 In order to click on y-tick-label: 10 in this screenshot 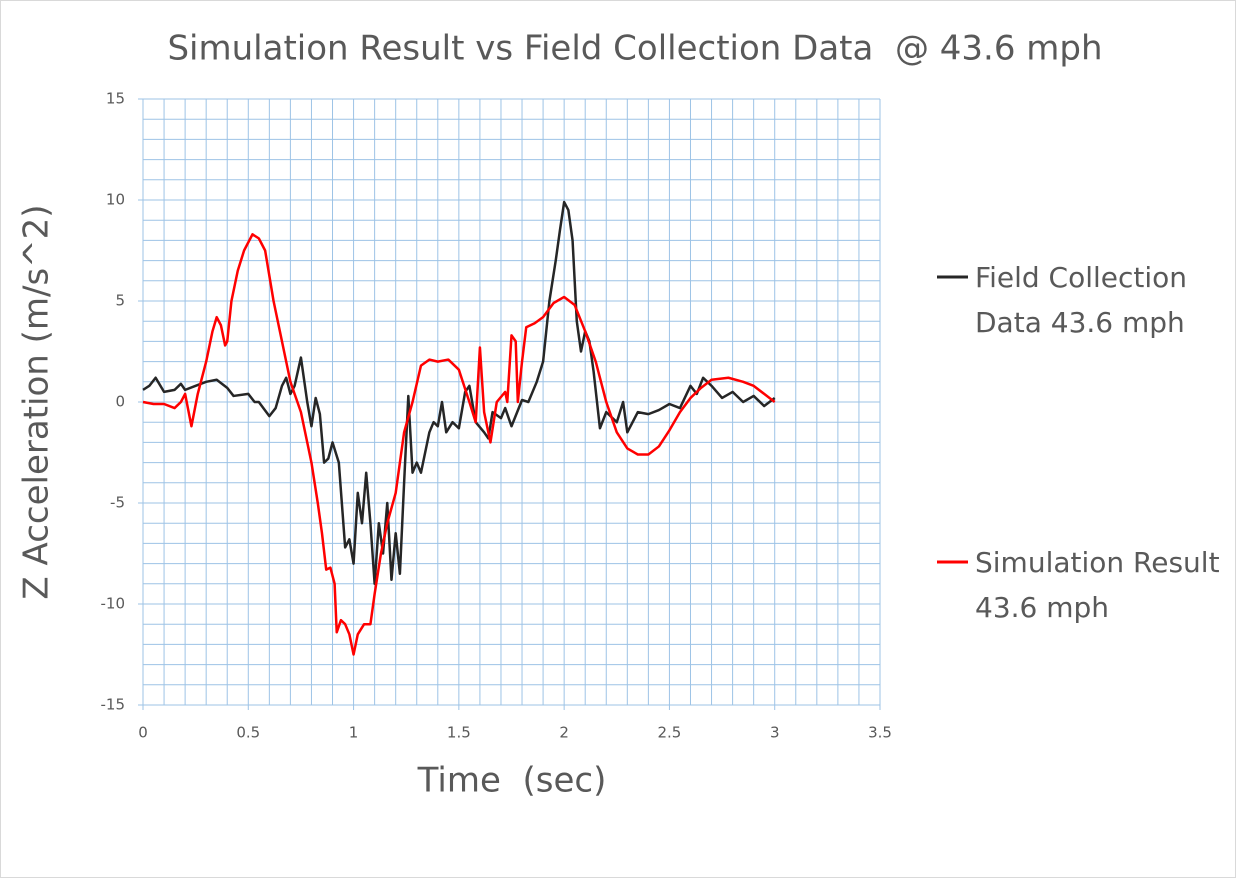, I will do `click(115, 200)`.